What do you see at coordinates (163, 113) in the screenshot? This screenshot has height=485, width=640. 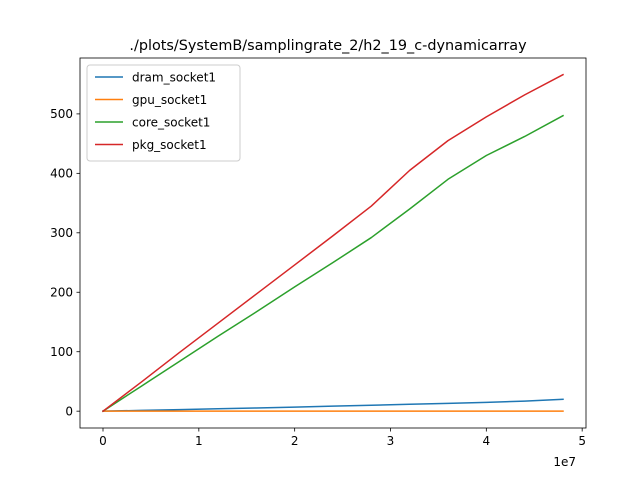 I see `legend-box` at bounding box center [163, 113].